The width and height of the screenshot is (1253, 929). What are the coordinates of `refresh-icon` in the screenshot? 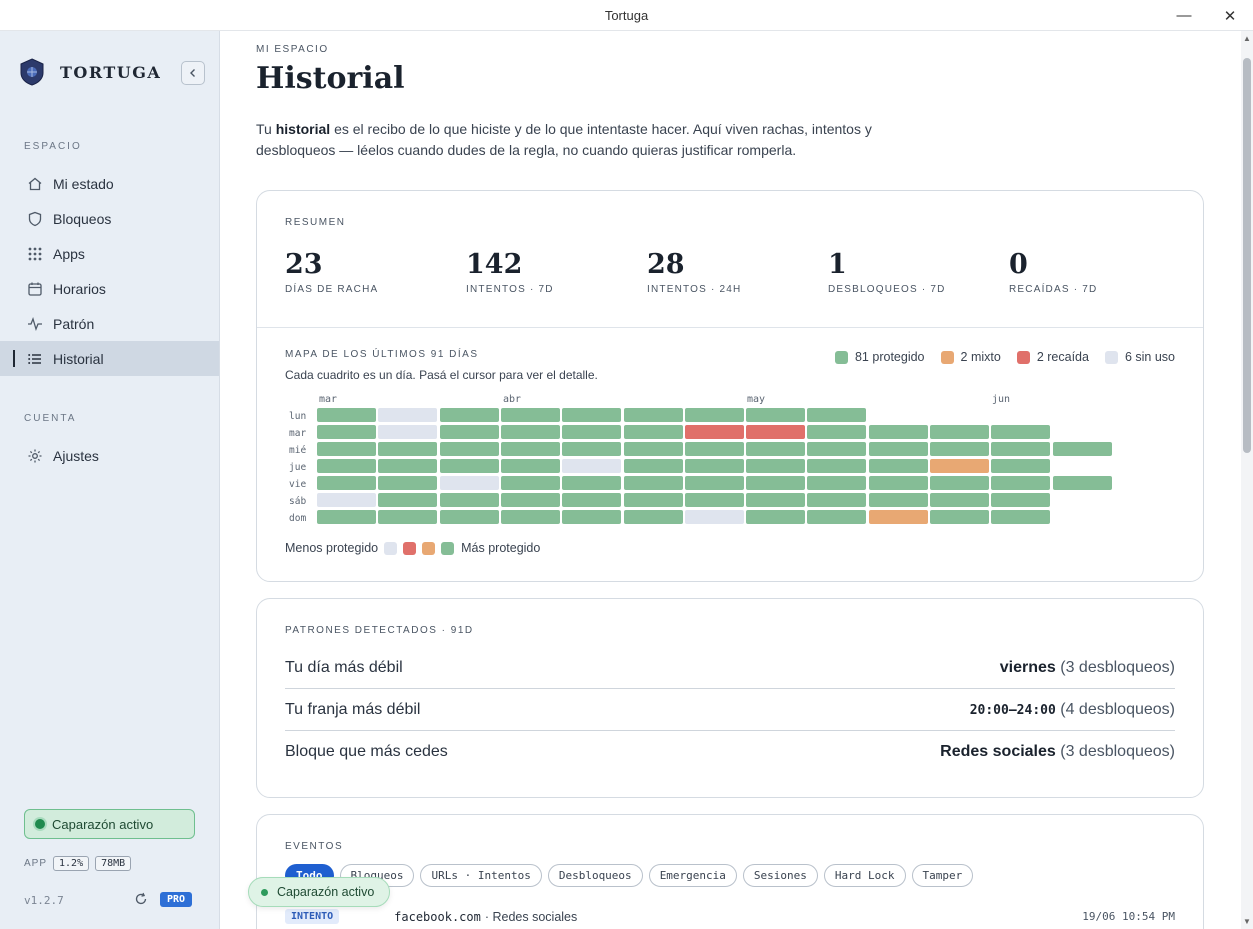 It's located at (141, 900).